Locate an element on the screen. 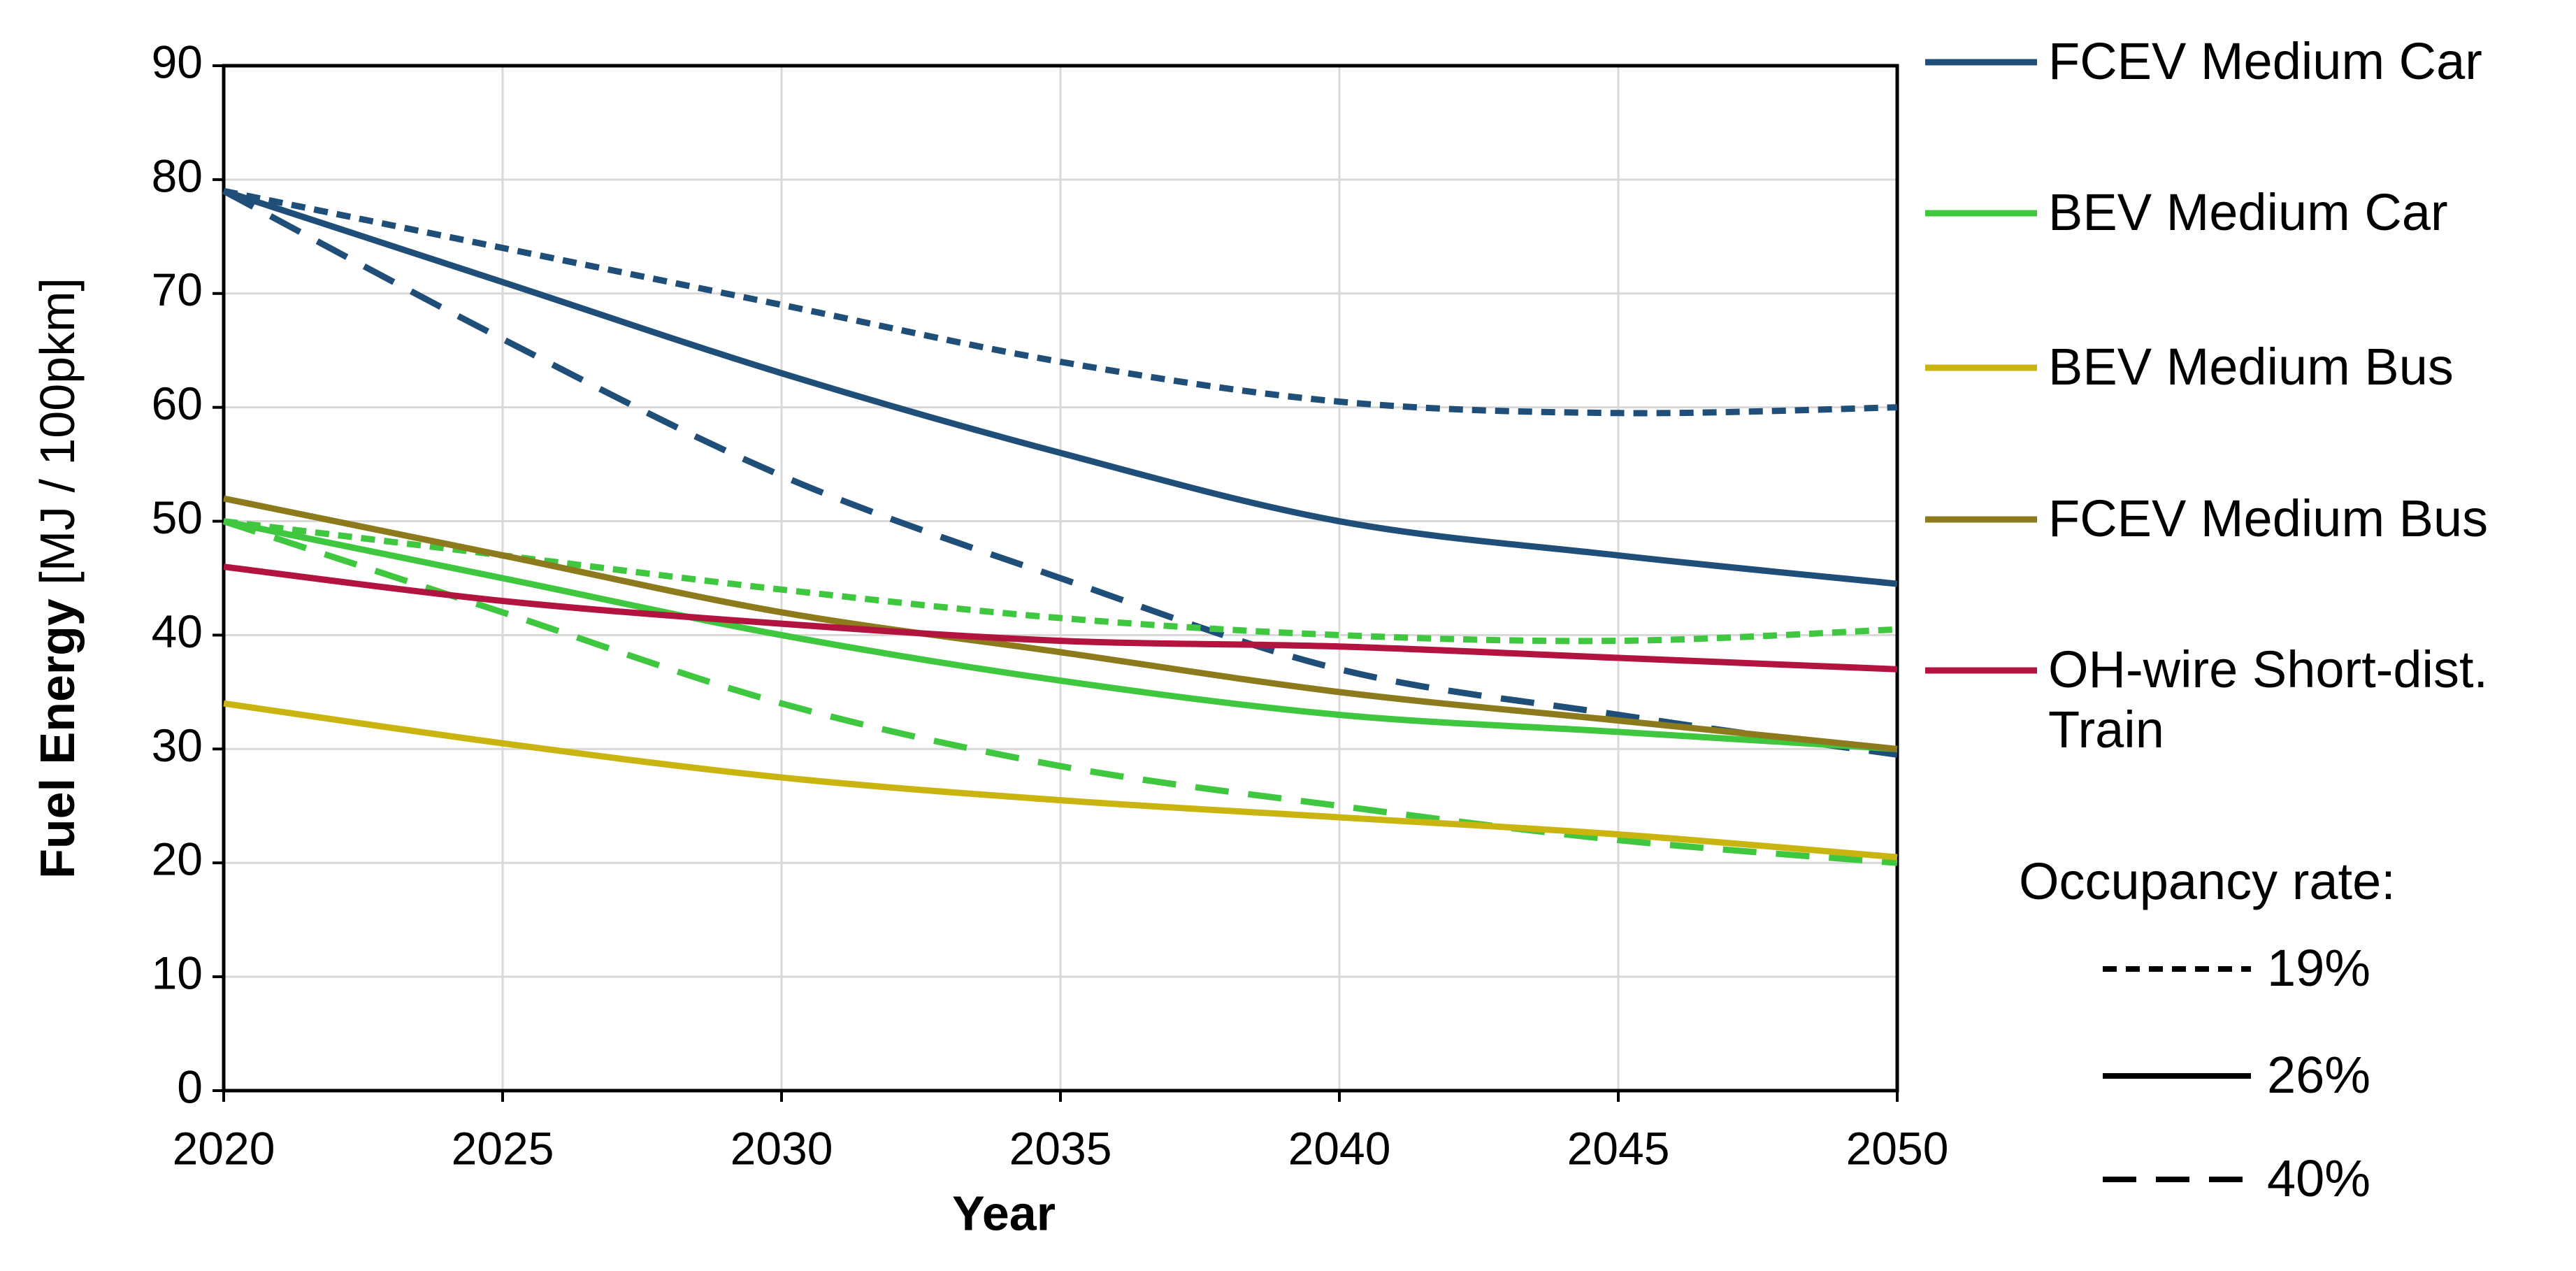 The width and height of the screenshot is (2576, 1271). x-tick-label: 2020 is located at coordinates (224, 1148).